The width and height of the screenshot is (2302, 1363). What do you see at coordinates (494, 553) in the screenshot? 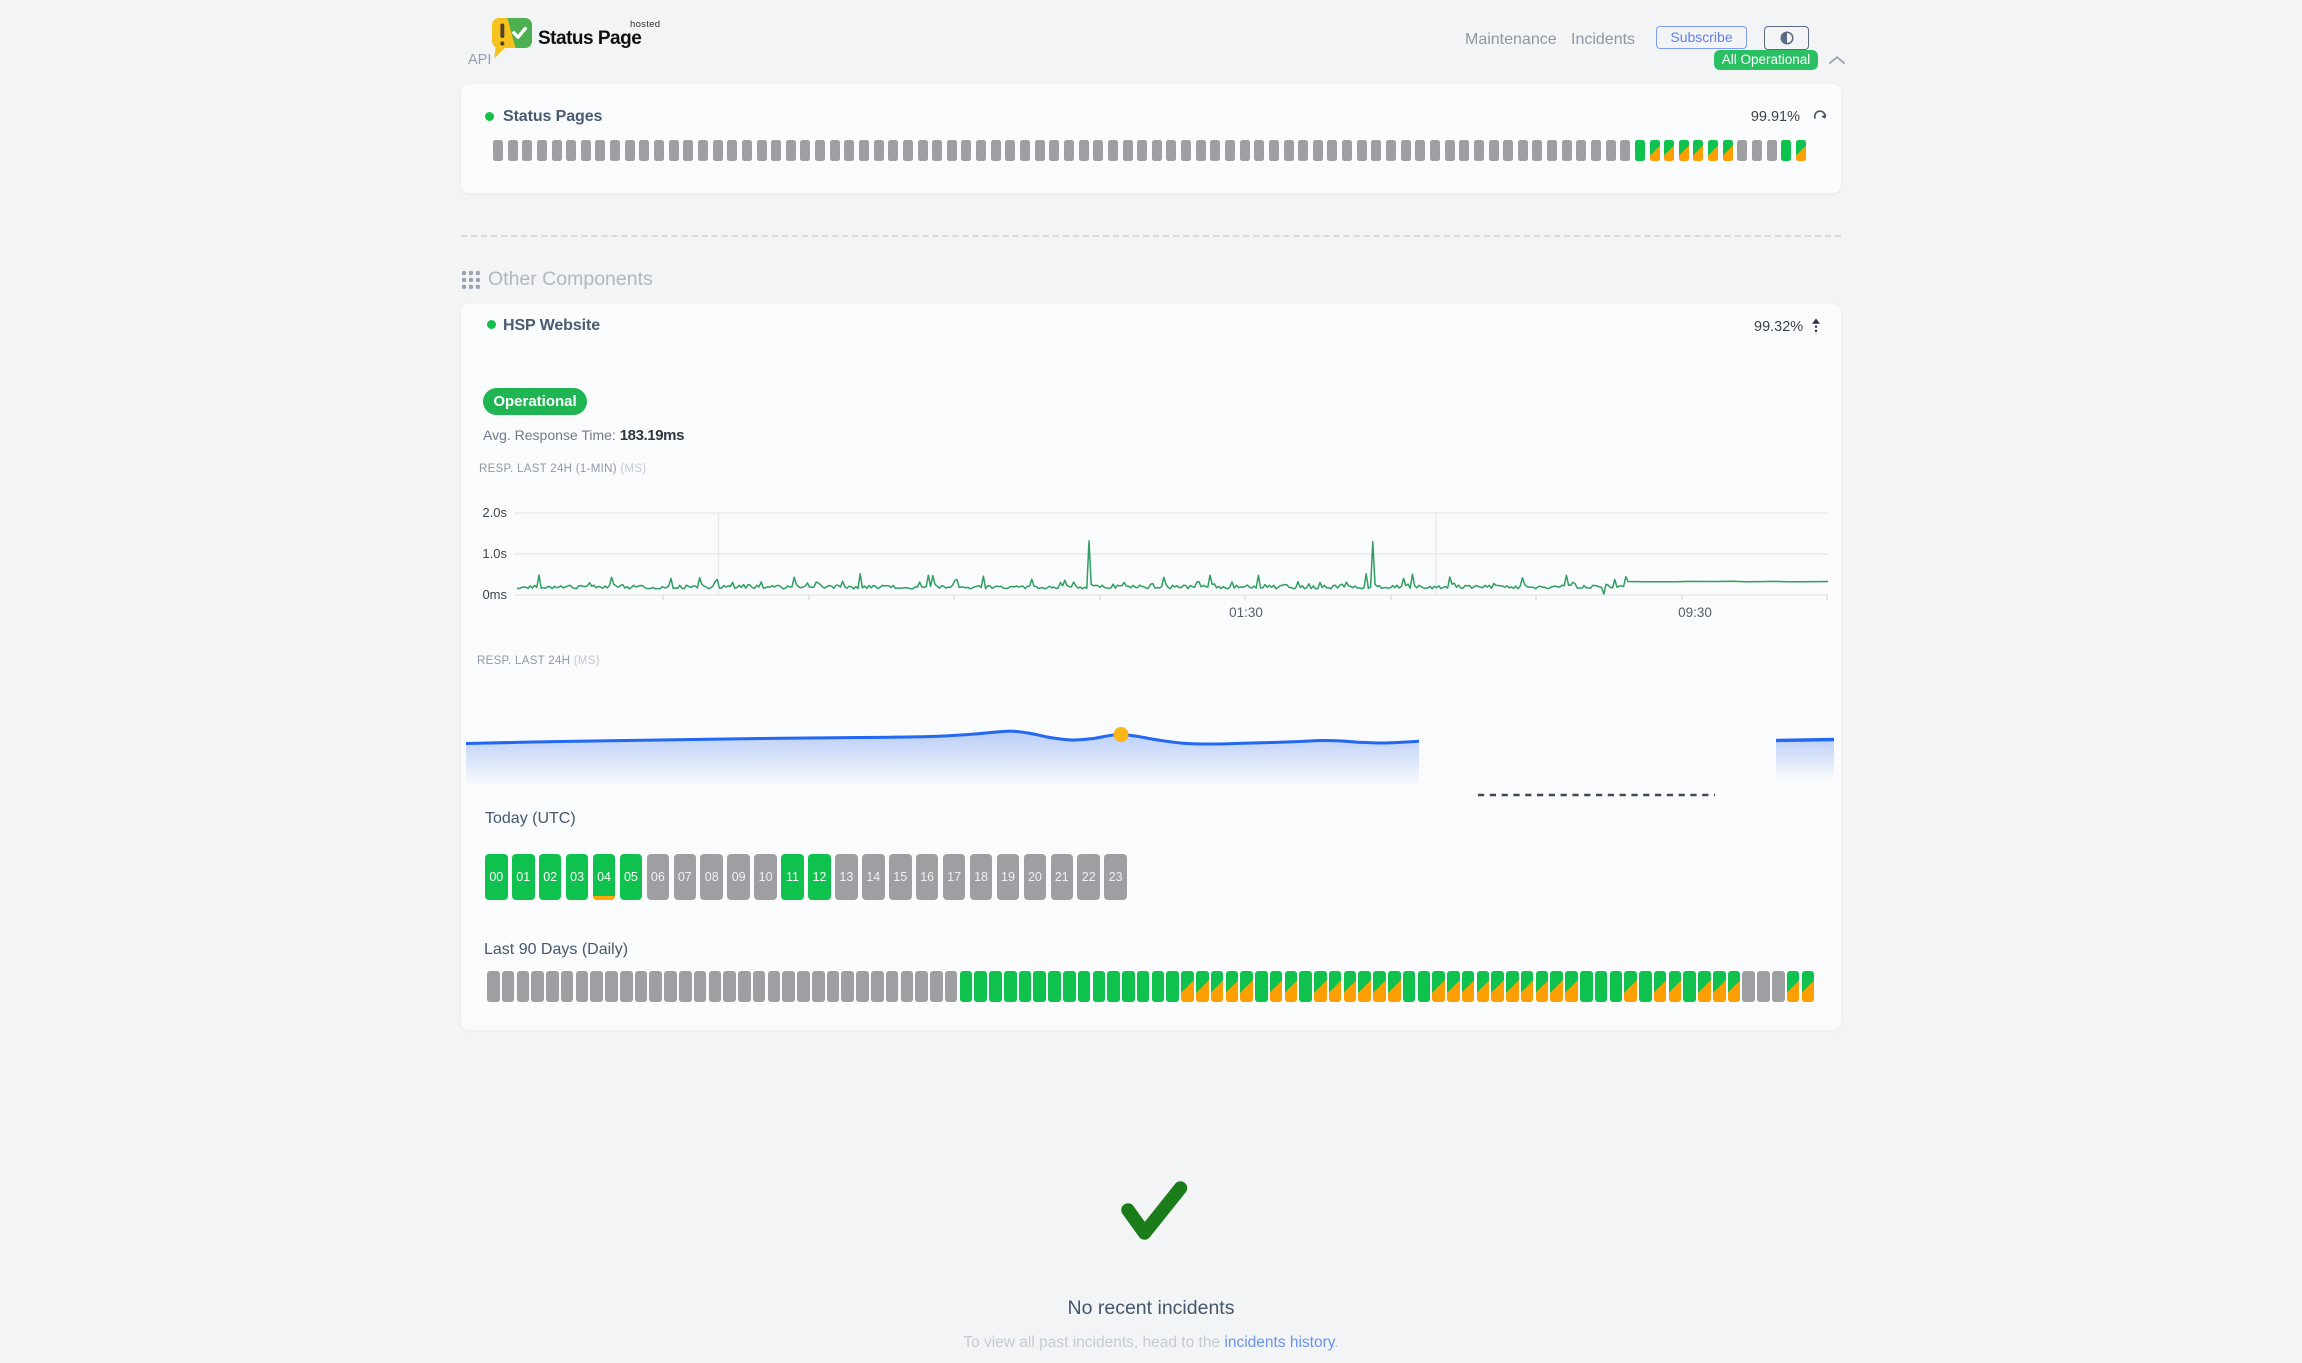
I see `svg-text: 1.0s` at bounding box center [494, 553].